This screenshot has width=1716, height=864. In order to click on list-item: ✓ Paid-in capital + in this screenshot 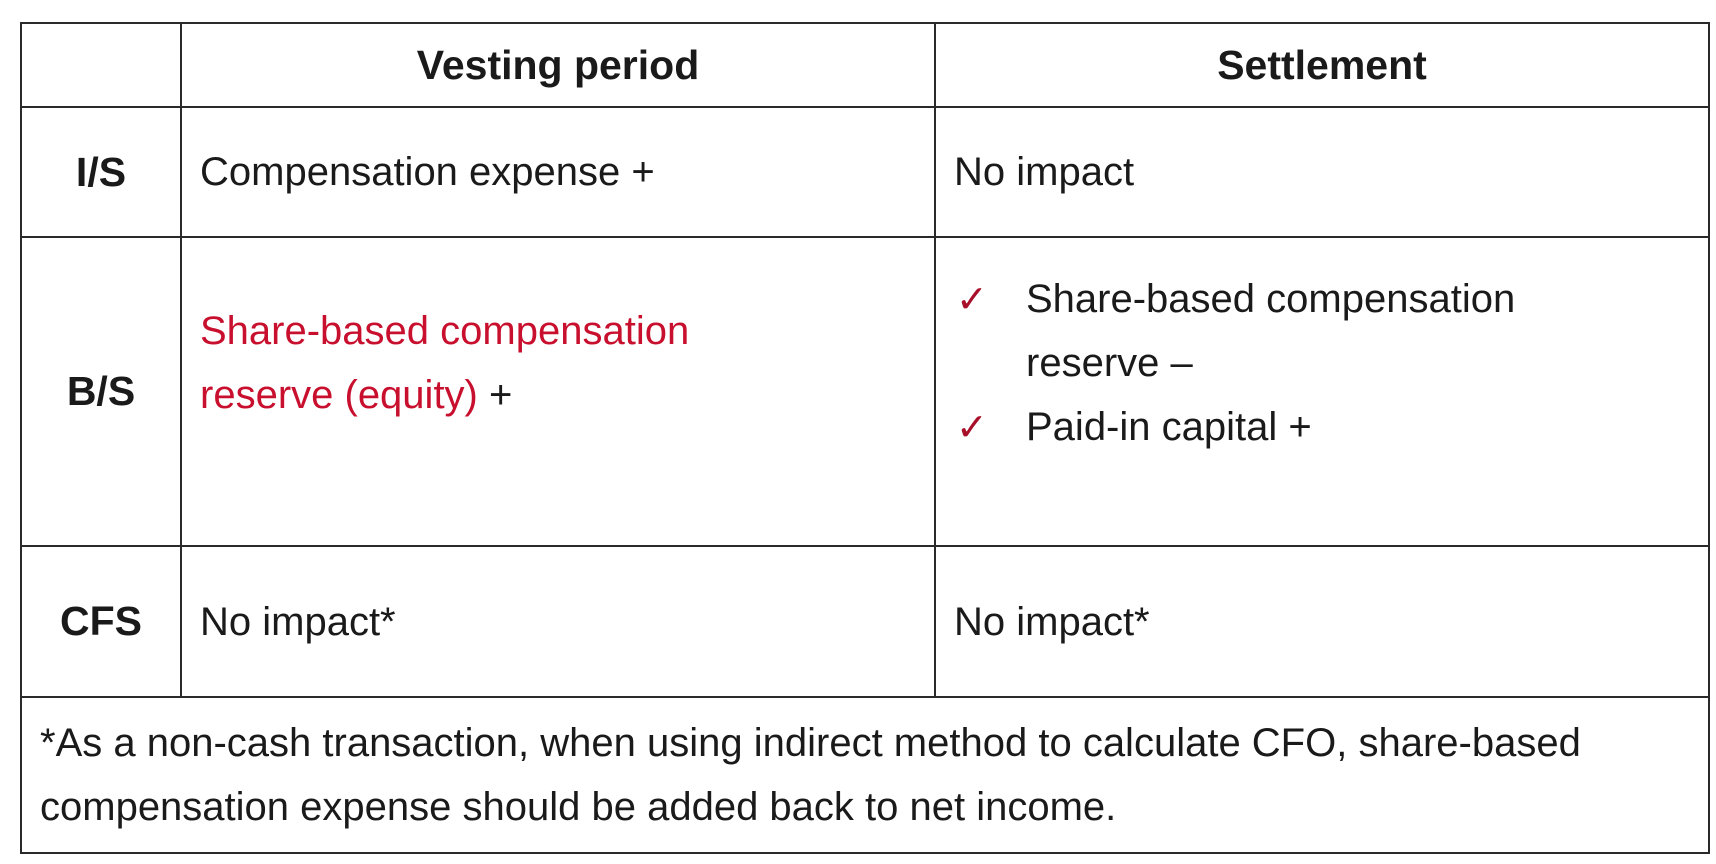, I will do `click(1301, 427)`.